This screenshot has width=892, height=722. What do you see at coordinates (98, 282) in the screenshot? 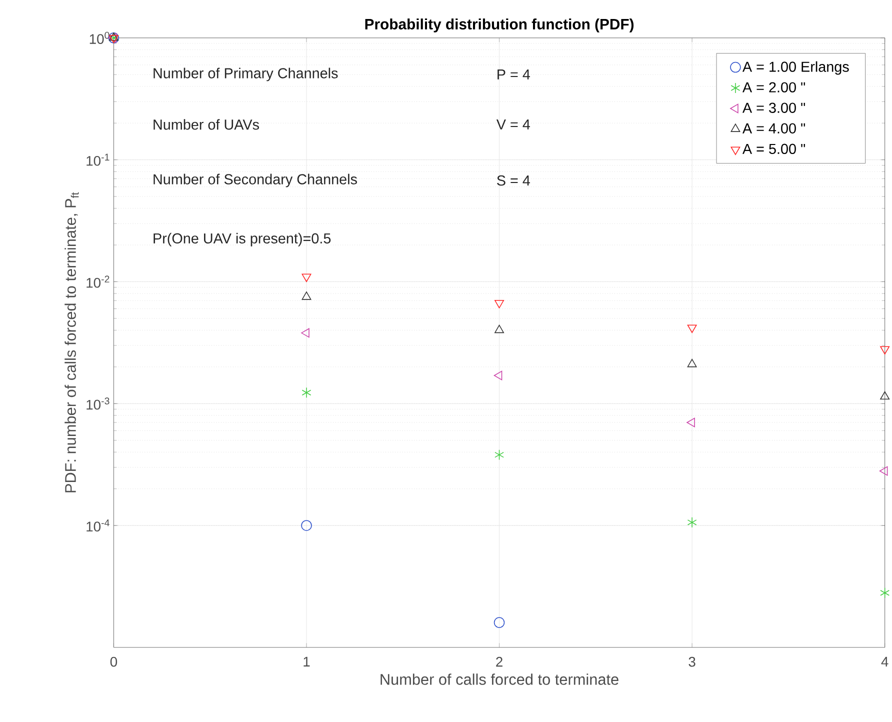
I see `y-tick-label: 10$^{-2}$` at bounding box center [98, 282].